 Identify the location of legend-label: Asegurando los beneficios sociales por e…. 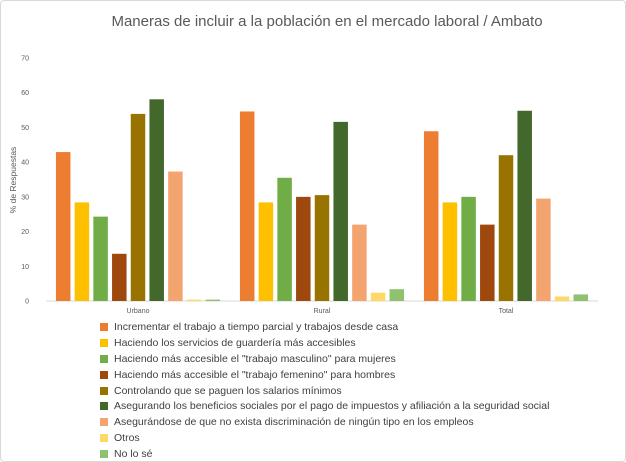
(332, 406).